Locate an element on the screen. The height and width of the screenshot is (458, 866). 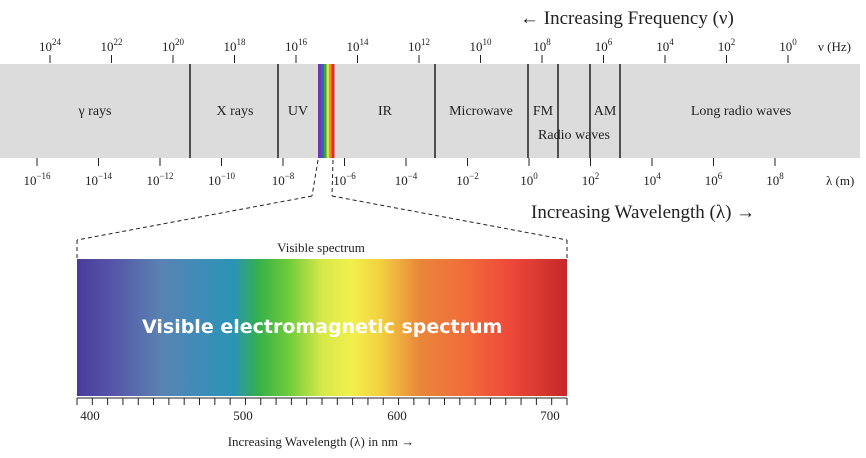
visible-strip is located at coordinates (326, 111).